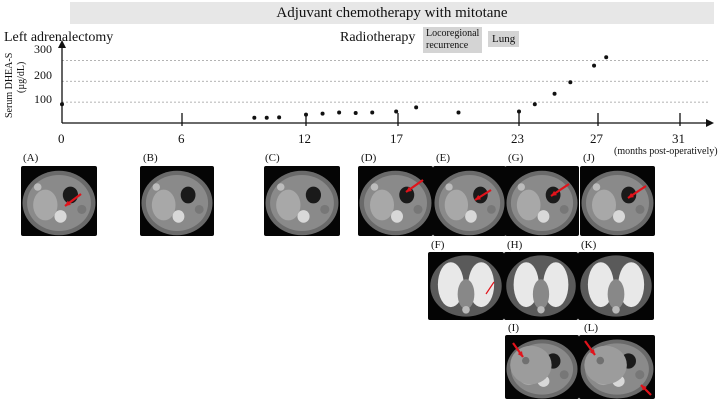 The height and width of the screenshot is (400, 718). What do you see at coordinates (542, 201) in the screenshot?
I see `ct-image-g` at bounding box center [542, 201].